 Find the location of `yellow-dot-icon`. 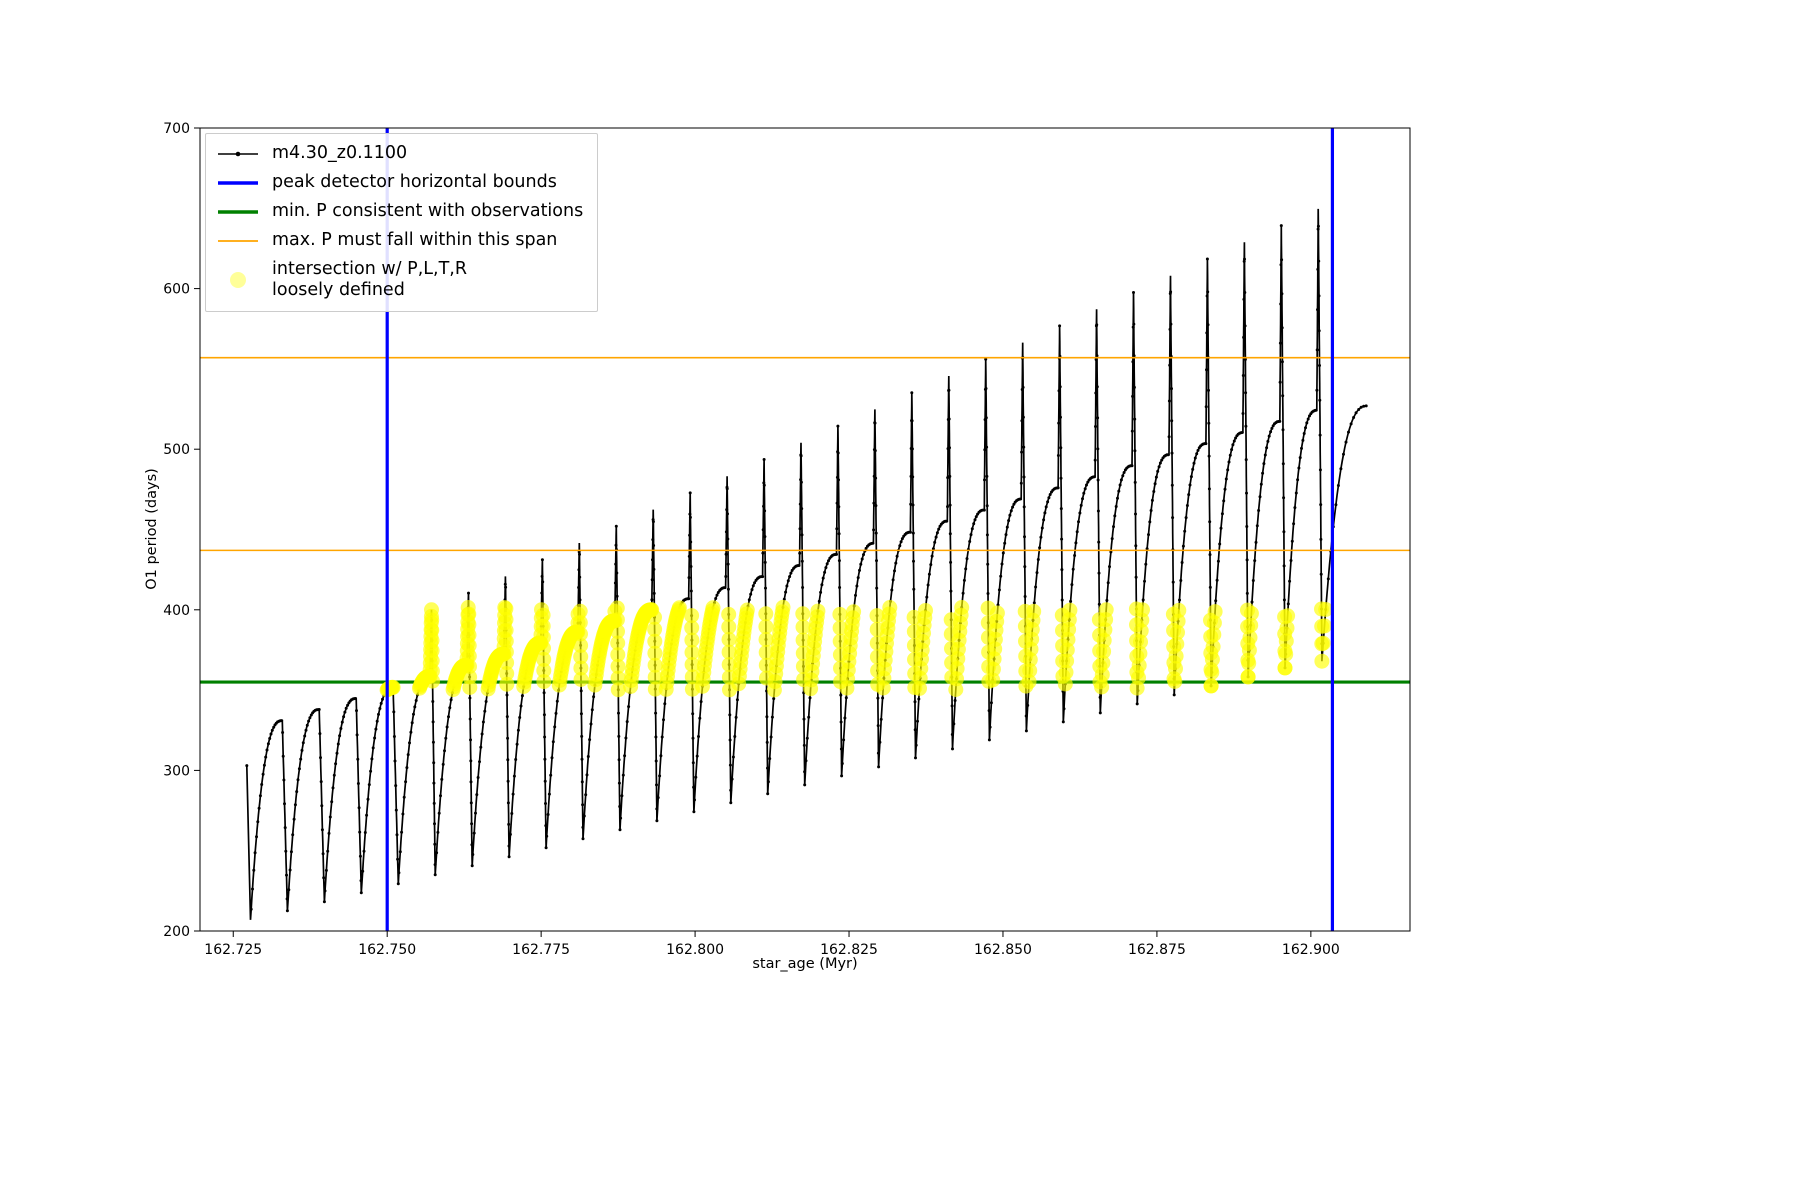

yellow-dot-icon is located at coordinates (238, 280).